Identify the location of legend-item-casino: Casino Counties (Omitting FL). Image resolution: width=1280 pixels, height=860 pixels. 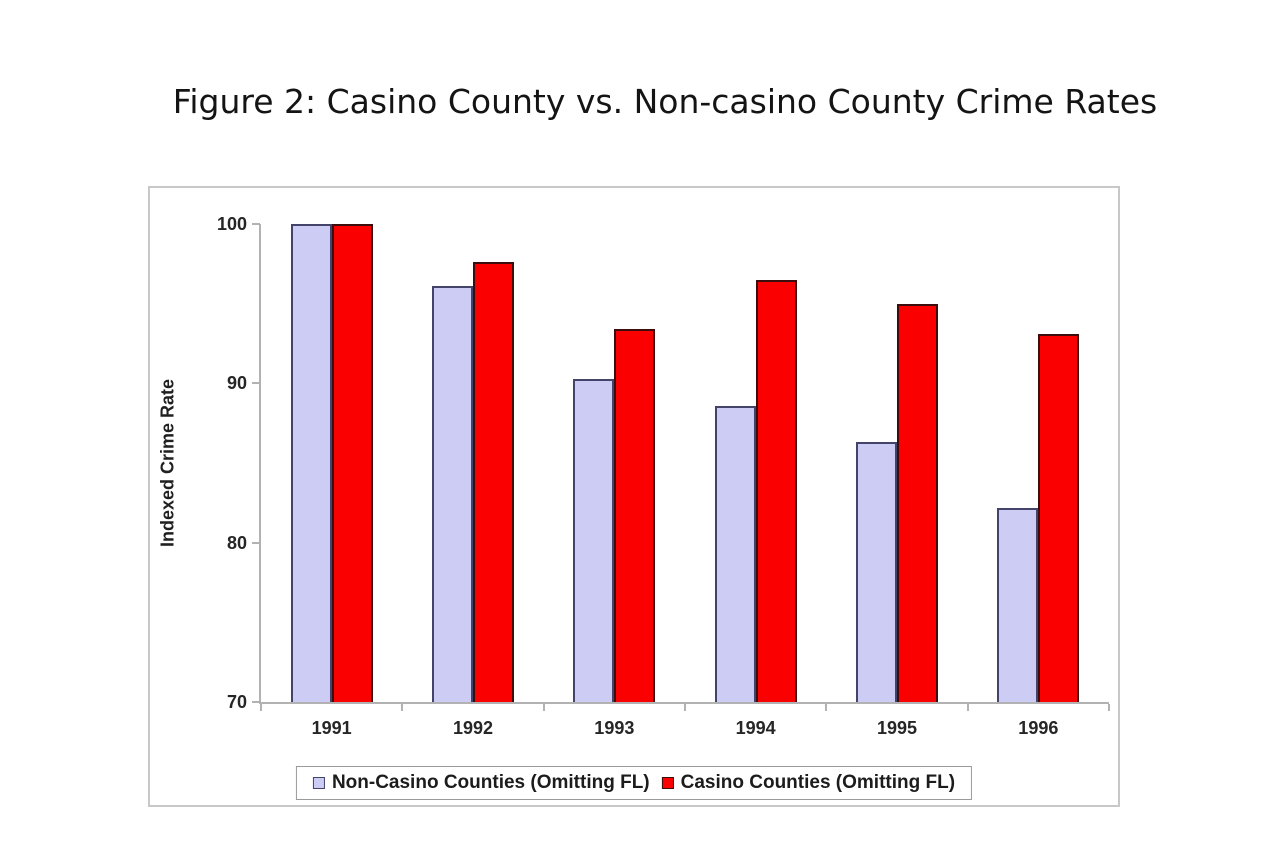
(808, 783).